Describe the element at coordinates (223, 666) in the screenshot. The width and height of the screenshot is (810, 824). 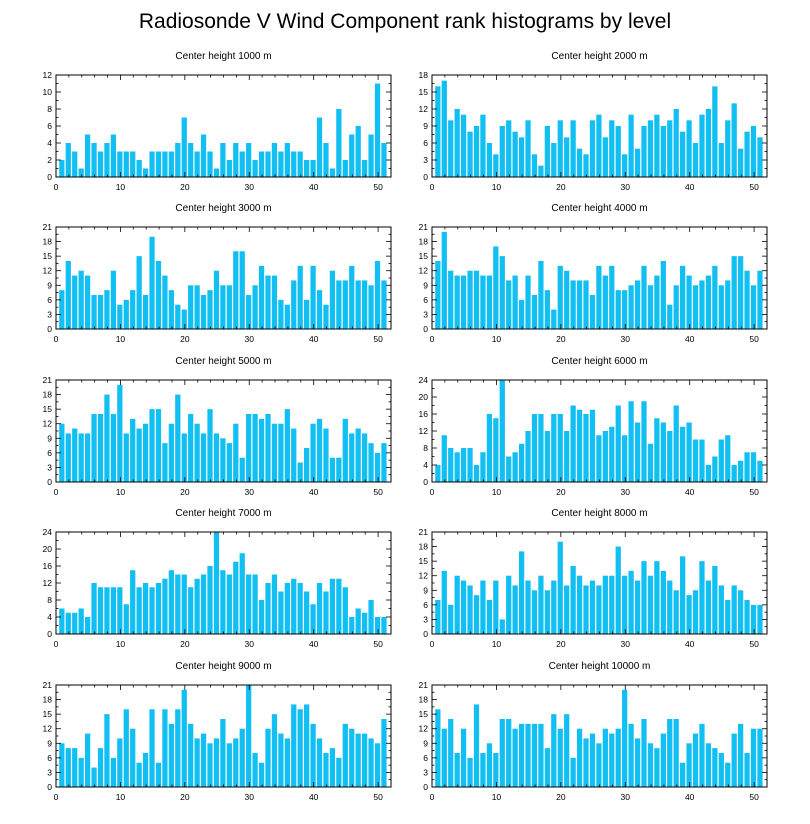
I see `panel-title: Center height 9000 m` at that location.